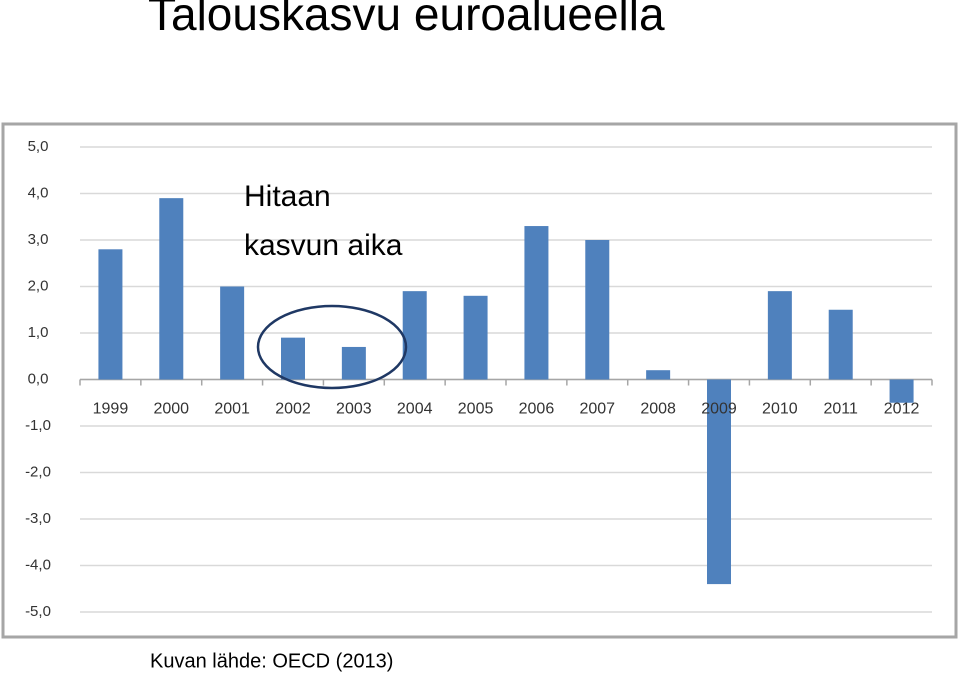 The width and height of the screenshot is (960, 677). What do you see at coordinates (232, 409) in the screenshot?
I see `x-tick-label: 2001` at bounding box center [232, 409].